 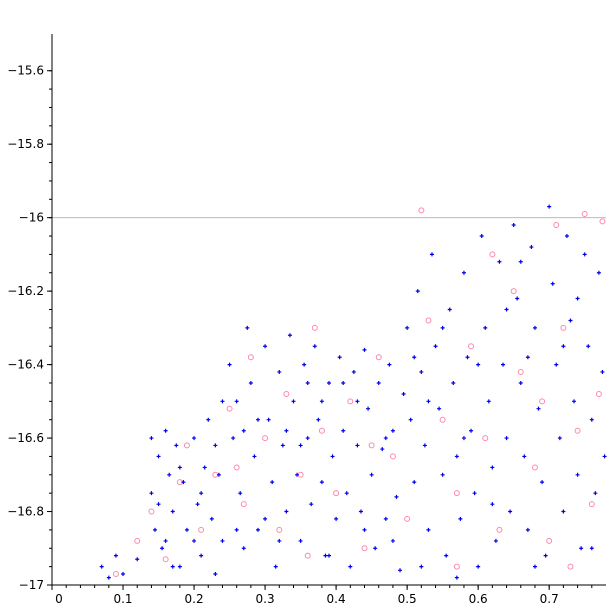 What do you see at coordinates (31, 585) in the screenshot?
I see `y-tick-label: −17` at bounding box center [31, 585].